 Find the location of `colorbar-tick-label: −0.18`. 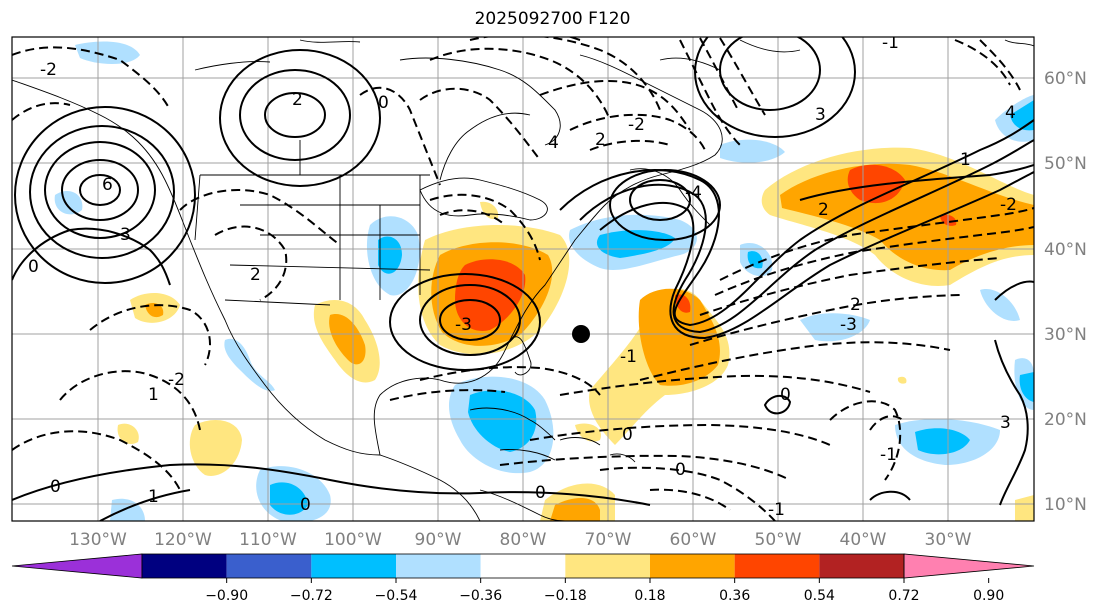

colorbar-tick-label: −0.18 is located at coordinates (565, 596).